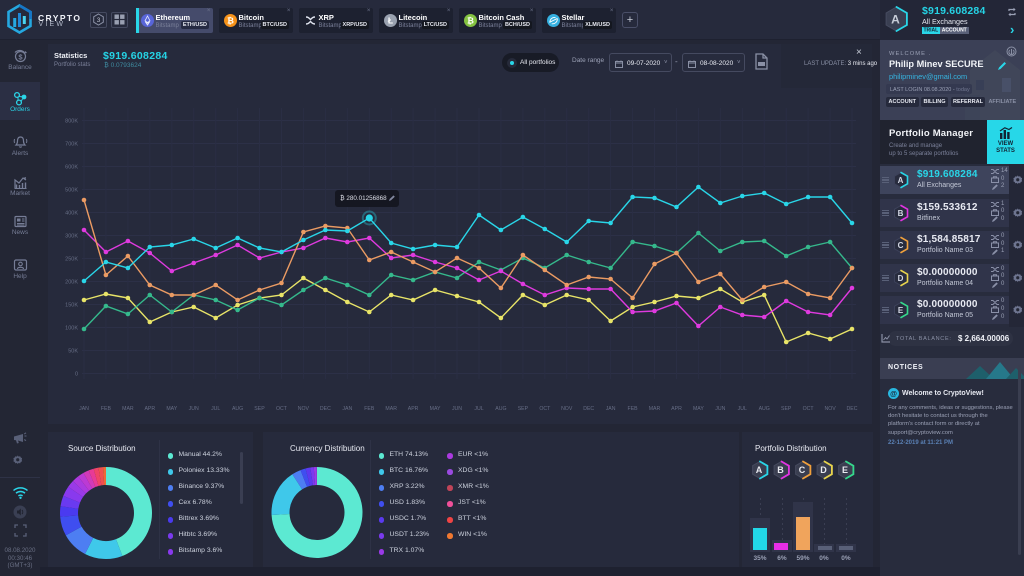  I want to click on svg-text: 400K, so click(71, 214).